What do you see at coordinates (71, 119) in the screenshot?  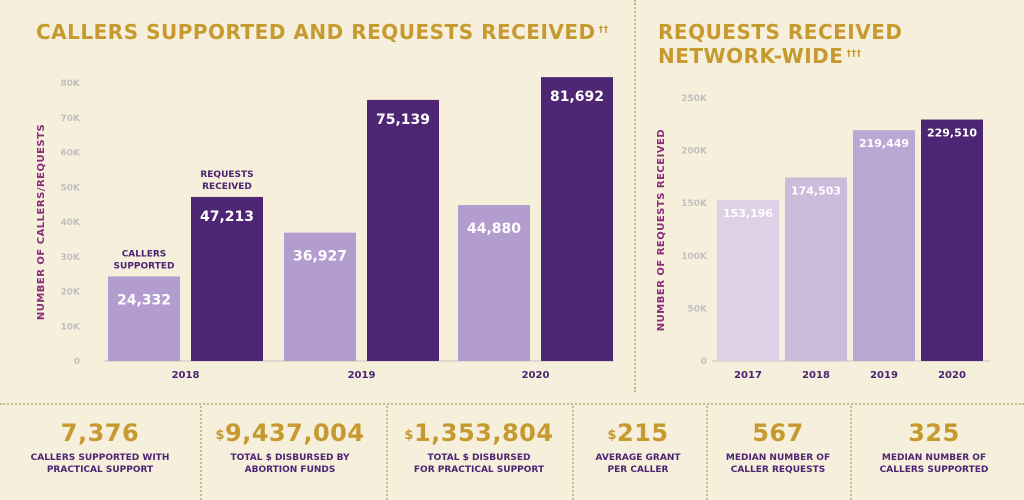 I see `y-tick-label: 70K` at bounding box center [71, 119].